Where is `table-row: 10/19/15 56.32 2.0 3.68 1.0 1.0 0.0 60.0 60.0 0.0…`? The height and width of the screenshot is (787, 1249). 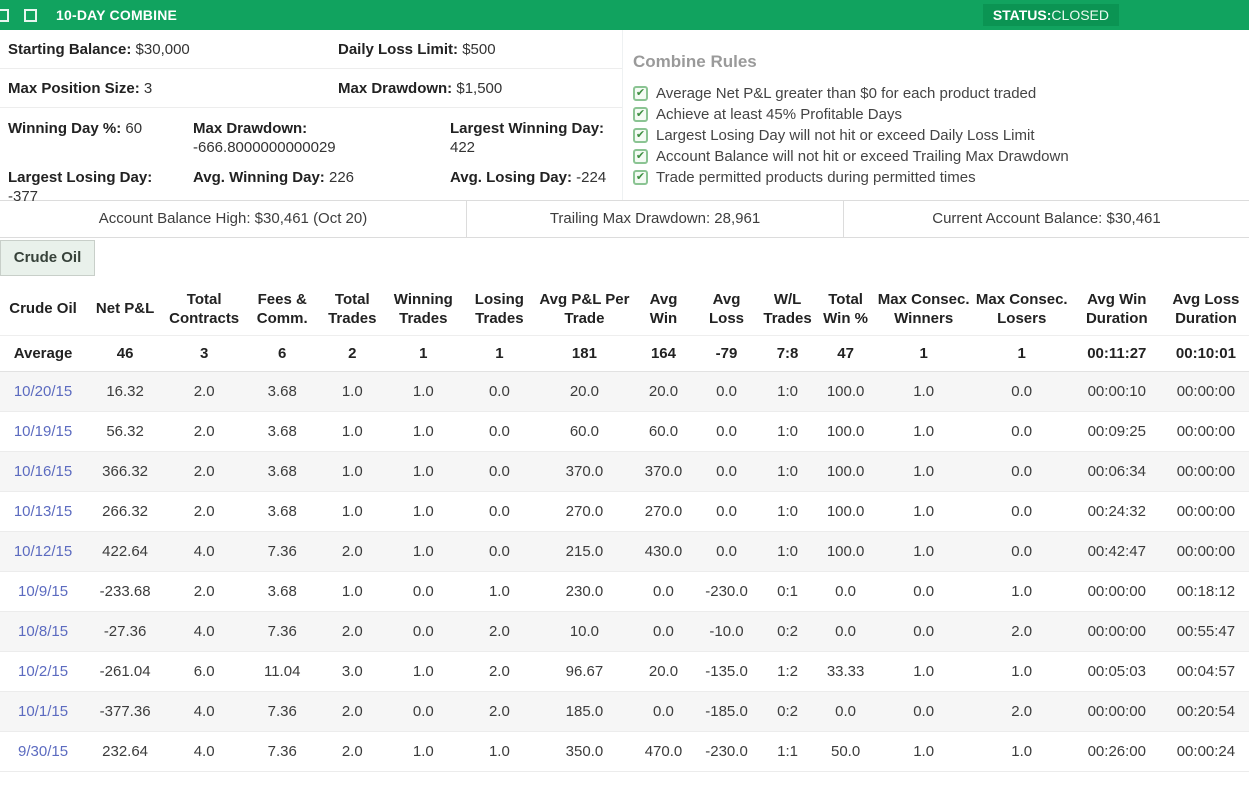 table-row: 10/19/15 56.32 2.0 3.68 1.0 1.0 0.0 60.0 60.0 0.0… is located at coordinates (624, 431).